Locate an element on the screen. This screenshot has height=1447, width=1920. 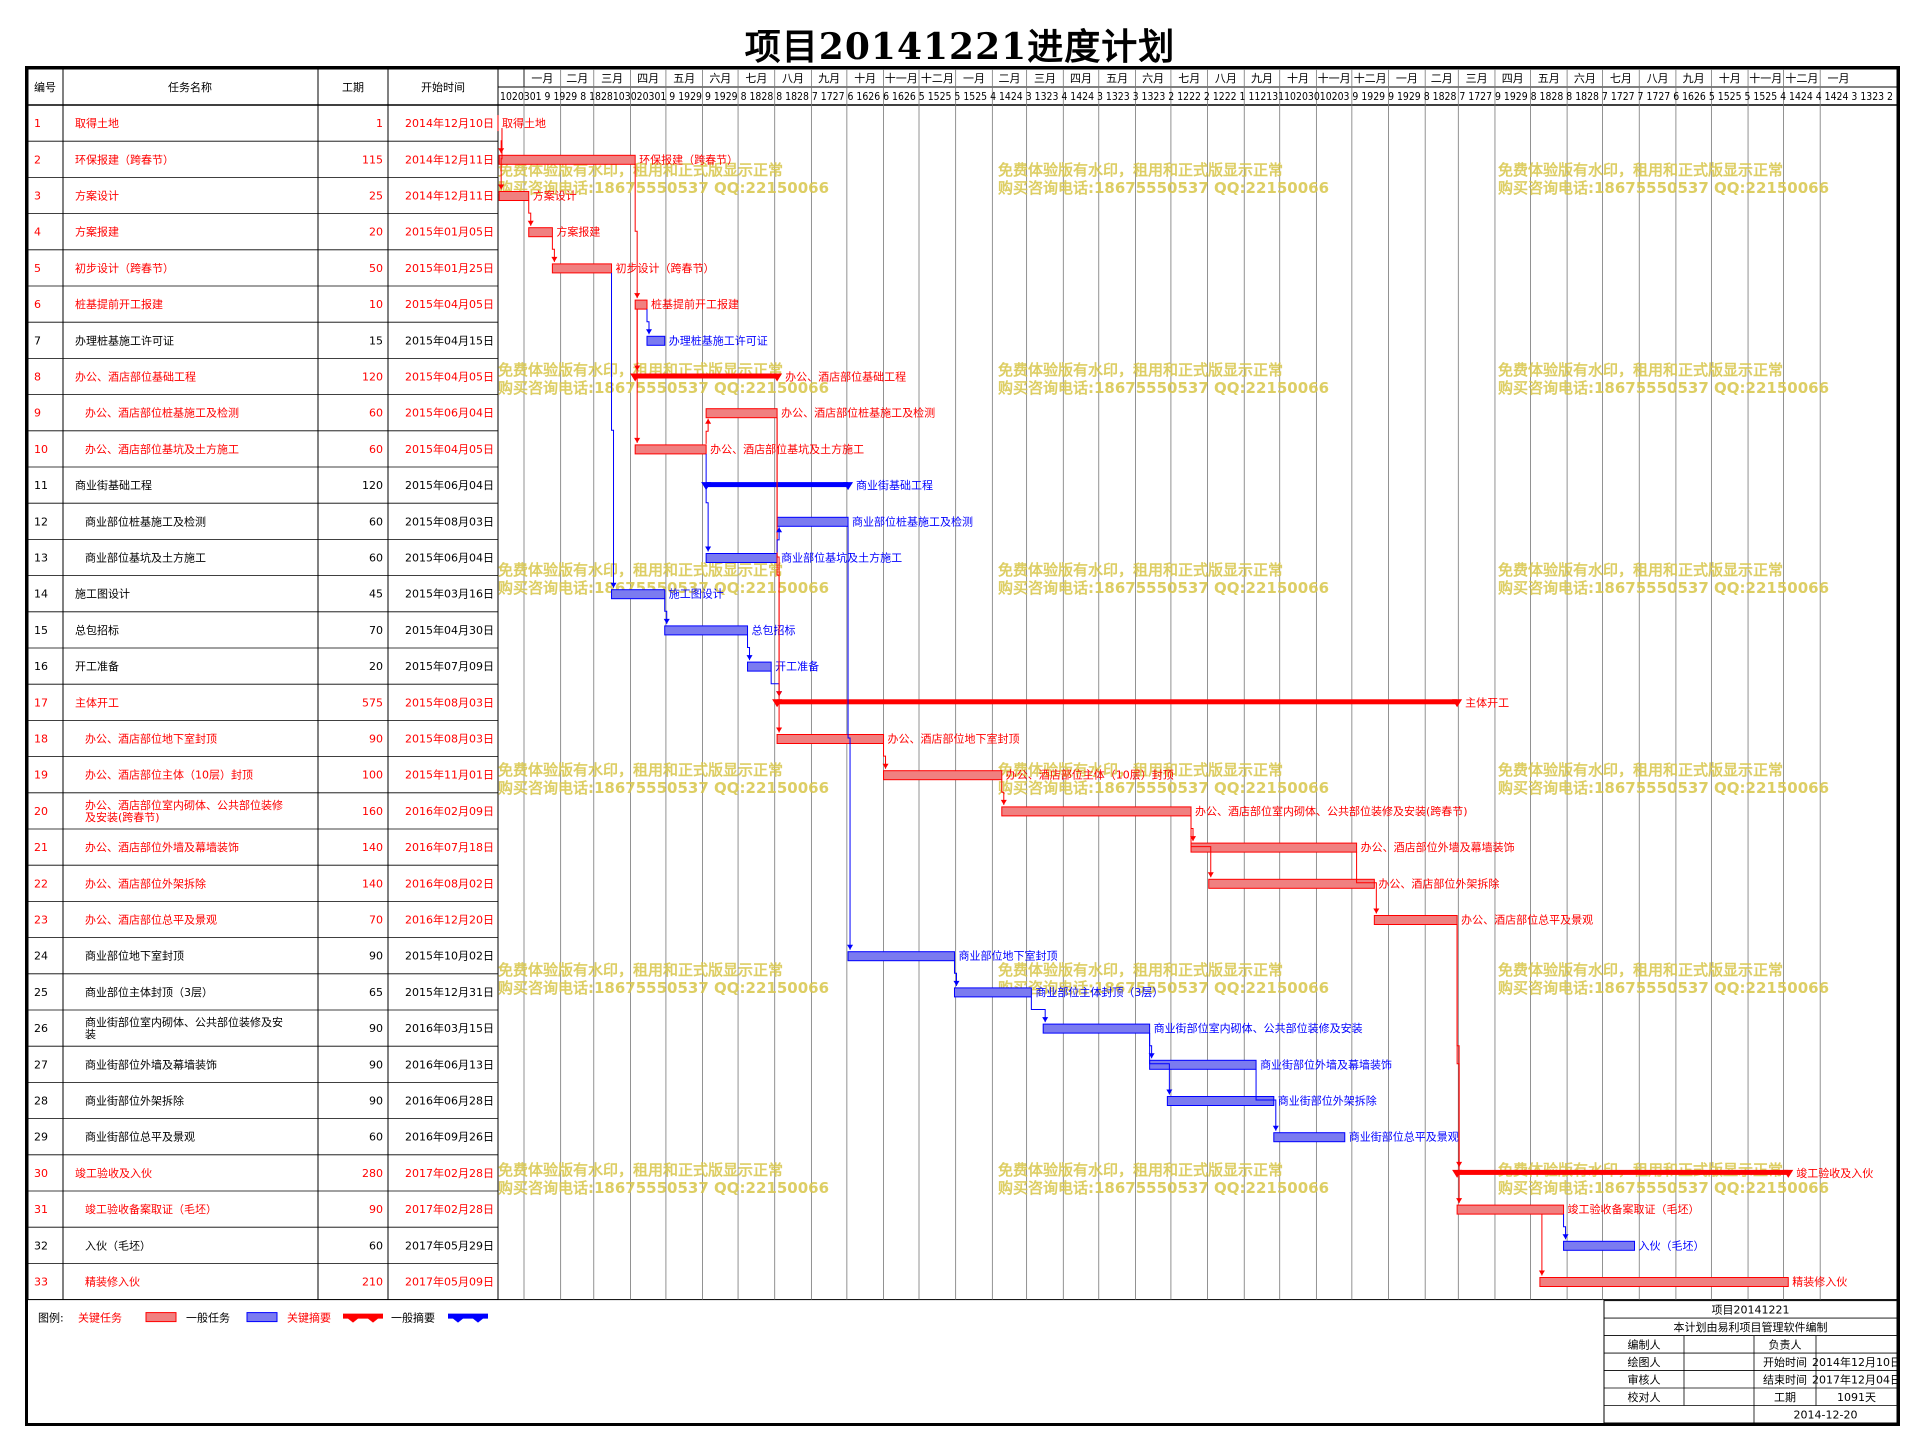
header-name: 任务名称 is located at coordinates (190, 87).